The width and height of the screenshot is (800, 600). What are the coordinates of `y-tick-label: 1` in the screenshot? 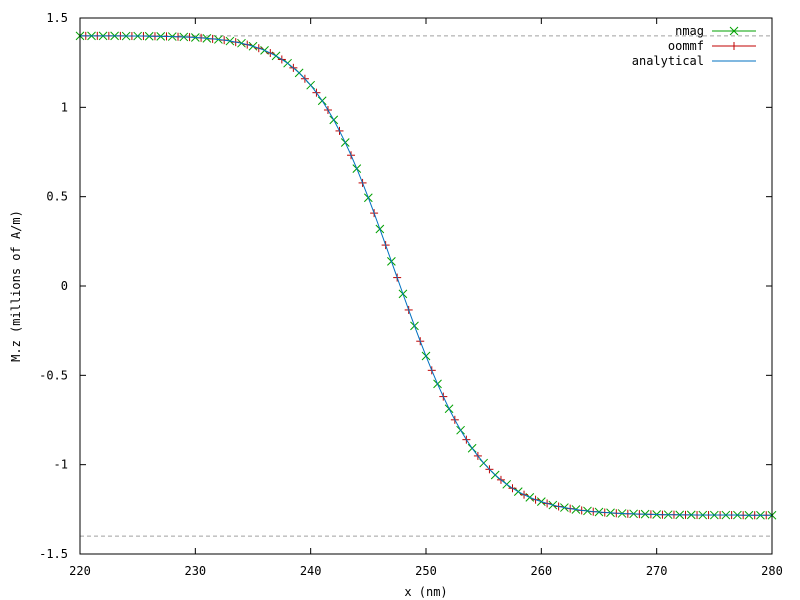 It's located at (64, 107).